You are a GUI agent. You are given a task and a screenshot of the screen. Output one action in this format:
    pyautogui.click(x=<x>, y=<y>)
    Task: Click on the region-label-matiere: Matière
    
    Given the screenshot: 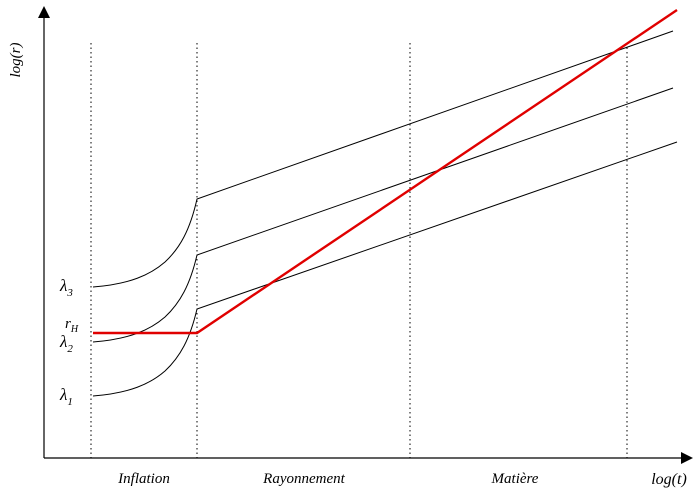 What is the action you would take?
    pyautogui.click(x=515, y=479)
    